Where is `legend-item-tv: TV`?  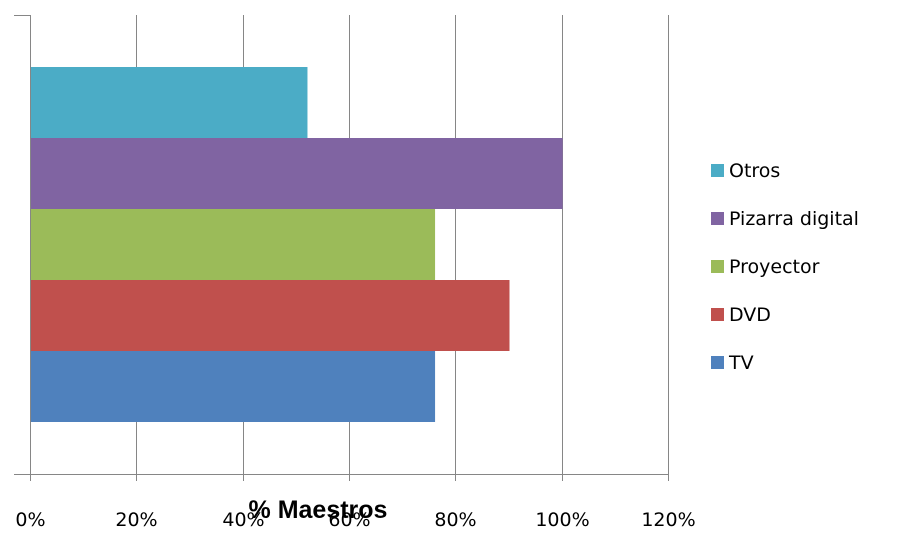
legend-item-tv: TV is located at coordinates (732, 363).